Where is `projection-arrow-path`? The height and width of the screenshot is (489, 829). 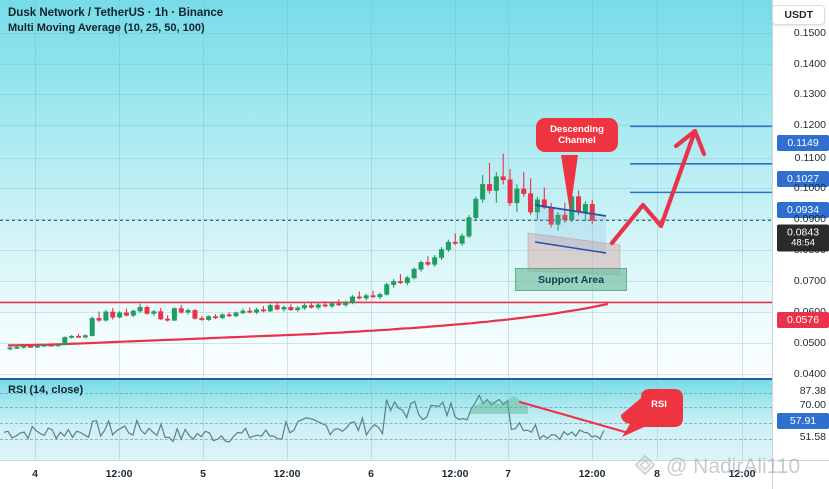
projection-arrow-path is located at coordinates (653, 187).